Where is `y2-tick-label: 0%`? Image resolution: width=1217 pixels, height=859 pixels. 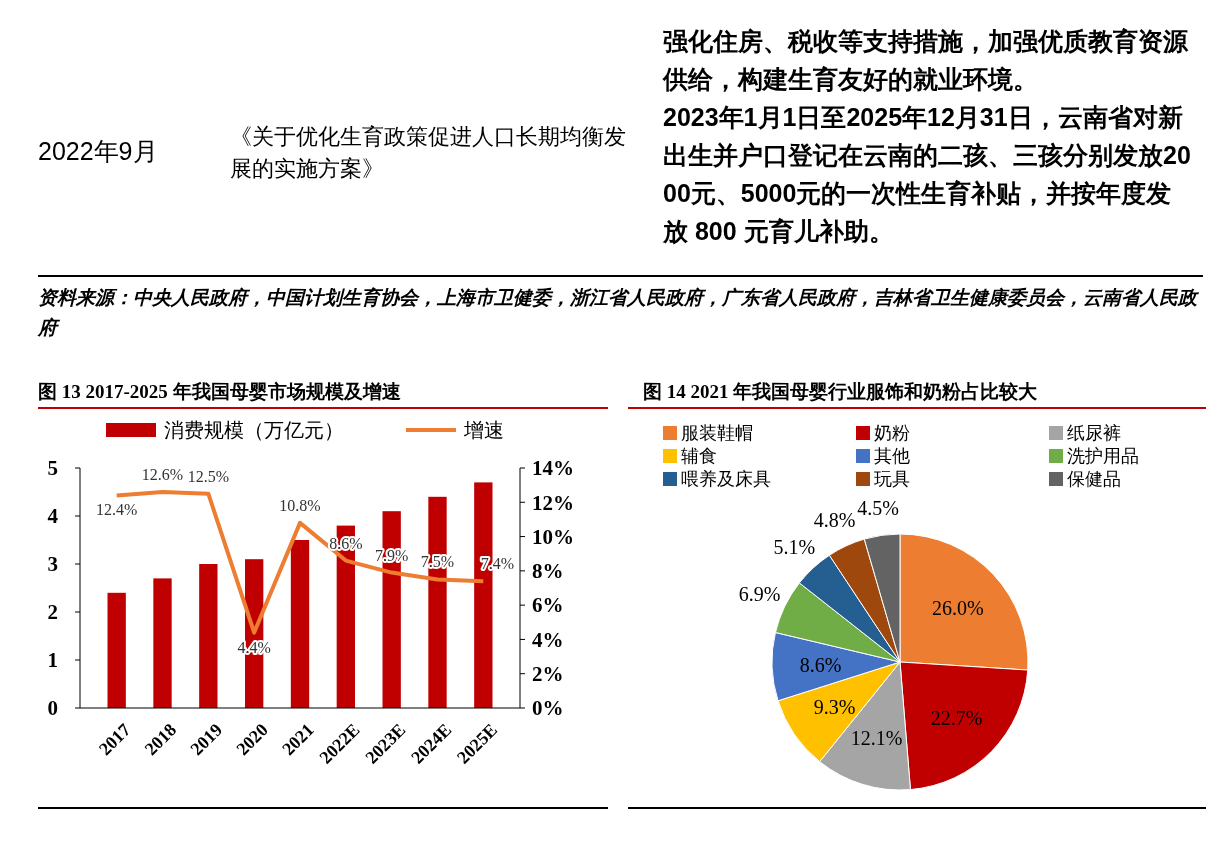
y2-tick-label: 0% is located at coordinates (548, 708).